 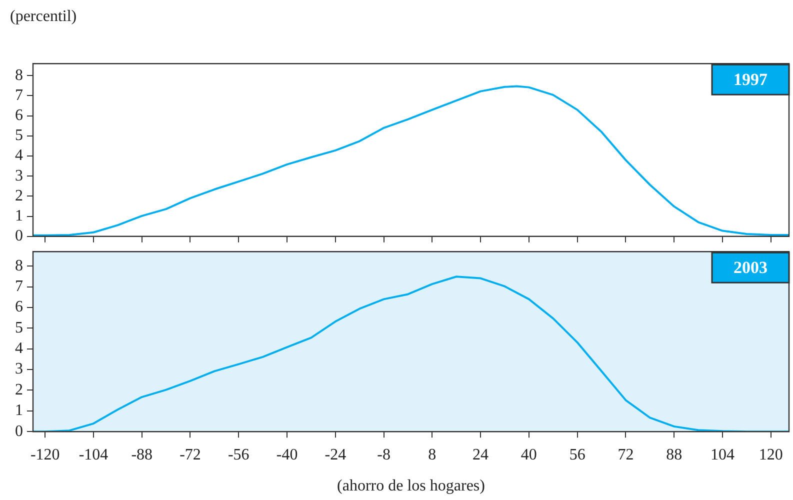 What do you see at coordinates (383, 455) in the screenshot?
I see `x-tick-label: -8` at bounding box center [383, 455].